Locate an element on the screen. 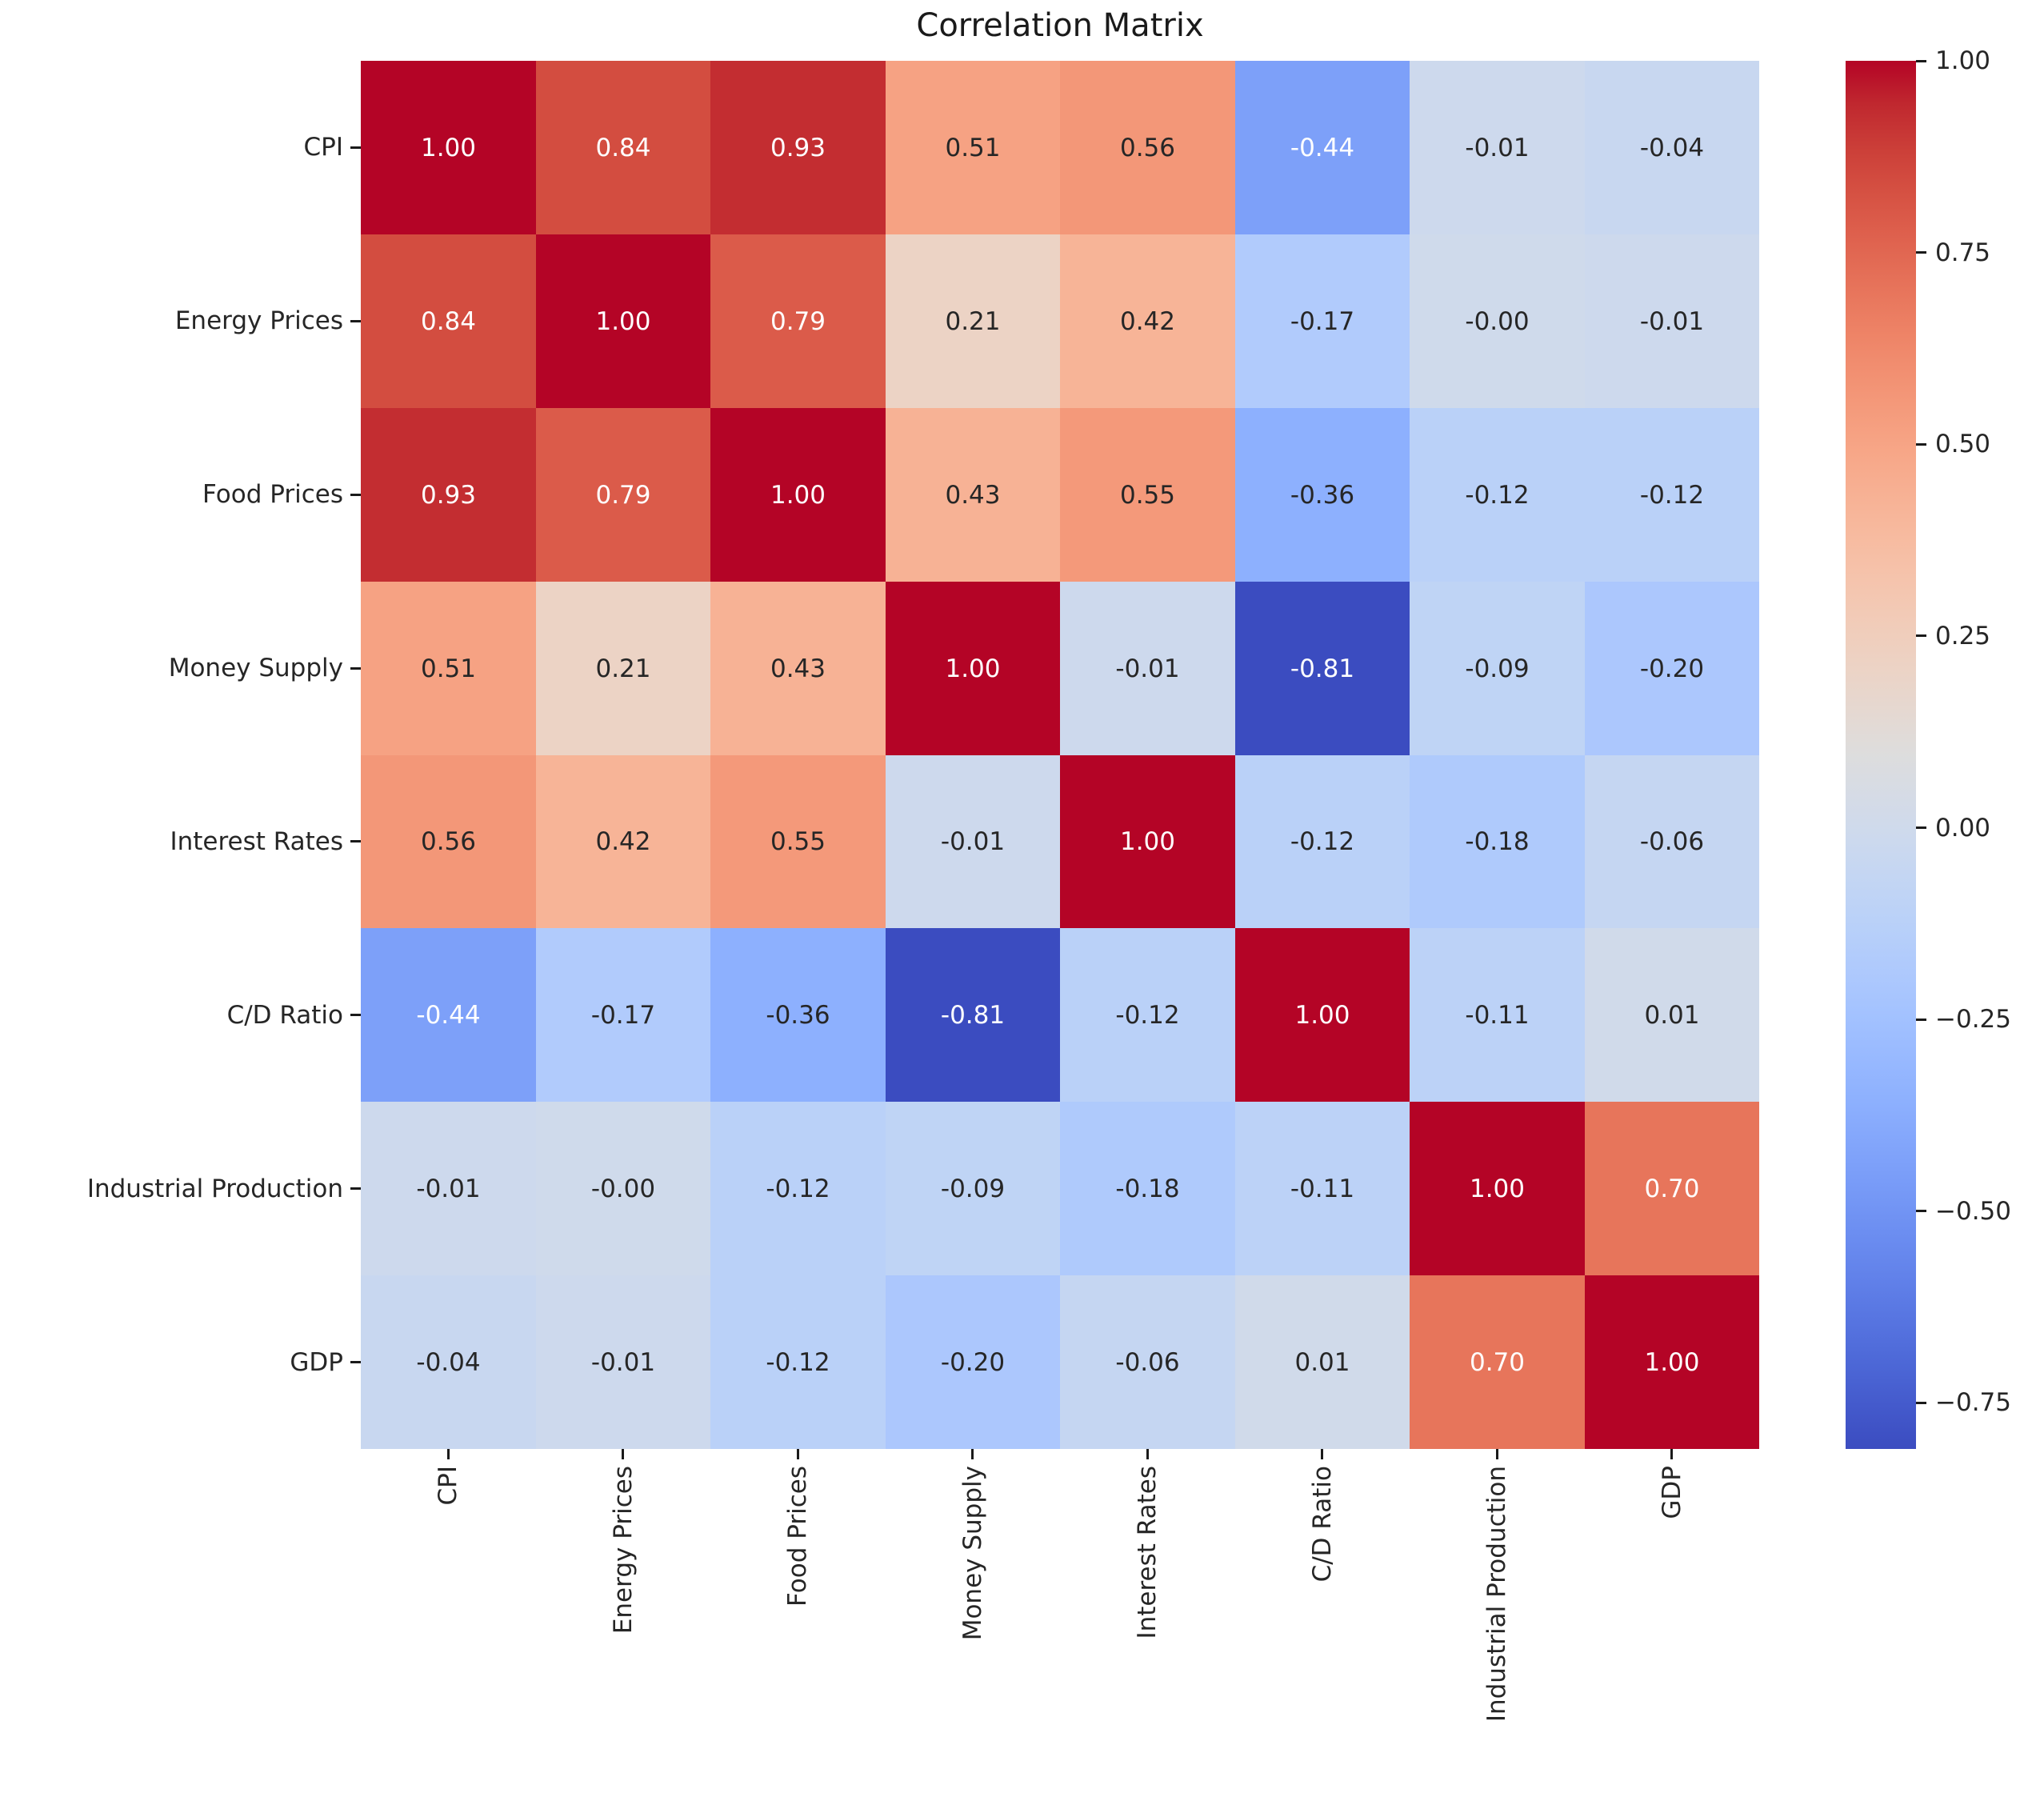 The image size is (2044, 1809). heatmap-cell: 0.55 is located at coordinates (1147, 495).